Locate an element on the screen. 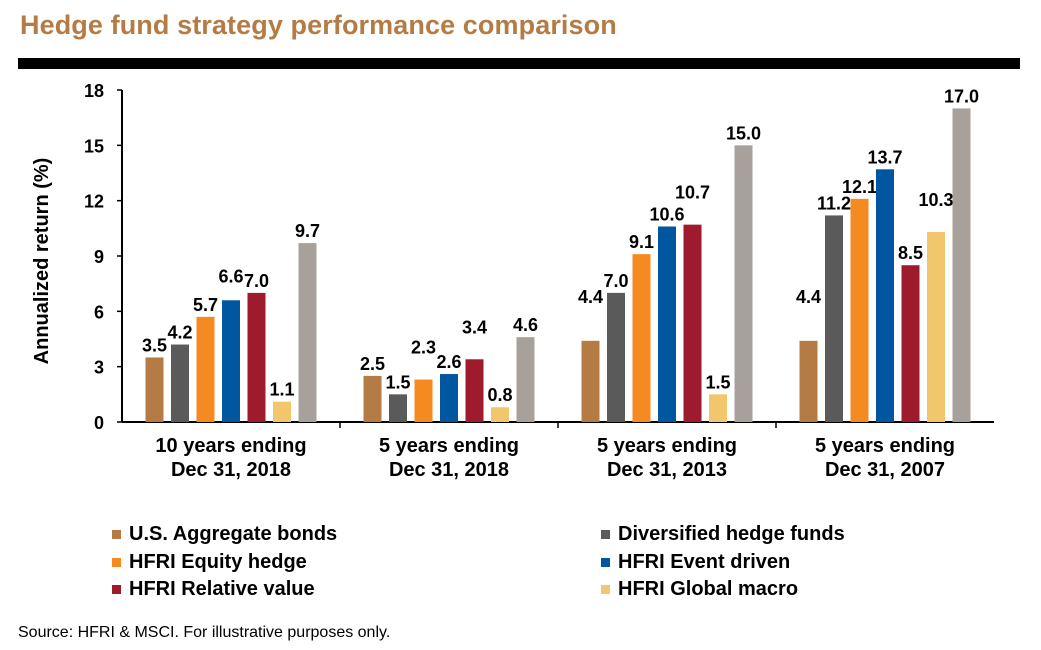 This screenshot has height=650, width=1041. y-tick-label: 3 is located at coordinates (99, 368).